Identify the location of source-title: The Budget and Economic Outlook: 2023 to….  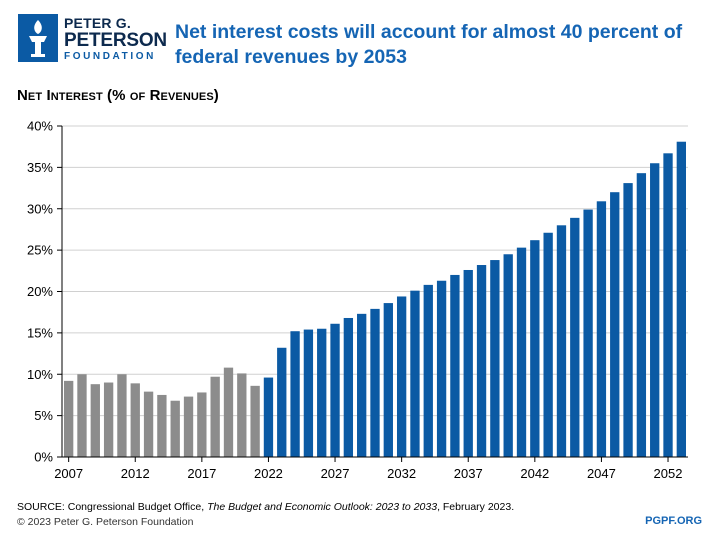
(322, 507).